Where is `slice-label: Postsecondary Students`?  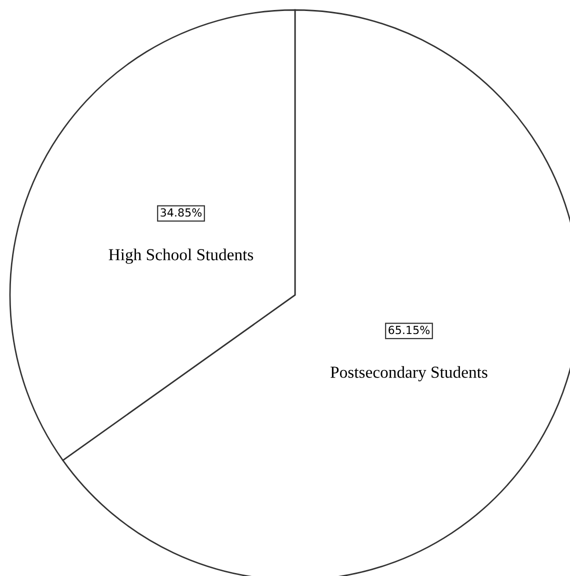 slice-label: Postsecondary Students is located at coordinates (409, 374).